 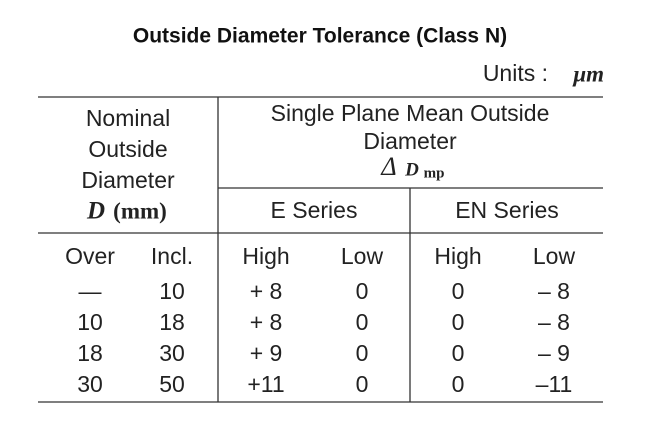 What do you see at coordinates (172, 384) in the screenshot?
I see `cell: 50` at bounding box center [172, 384].